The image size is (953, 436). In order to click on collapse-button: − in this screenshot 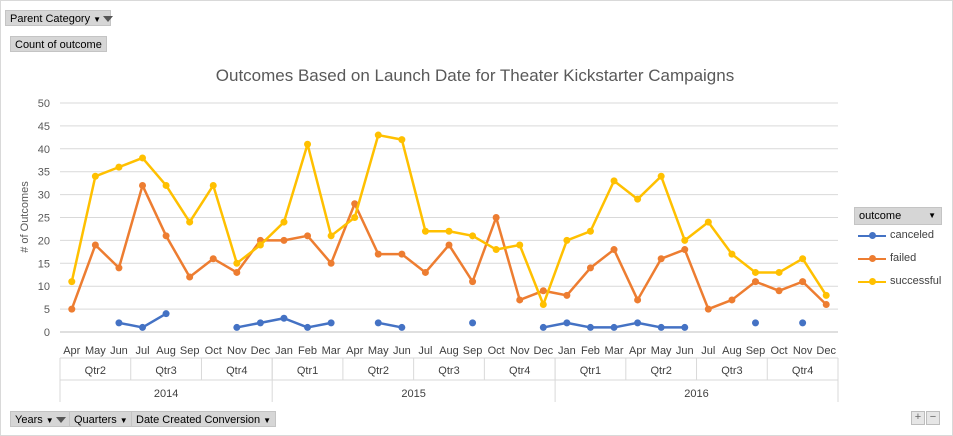, I will do `click(933, 418)`.